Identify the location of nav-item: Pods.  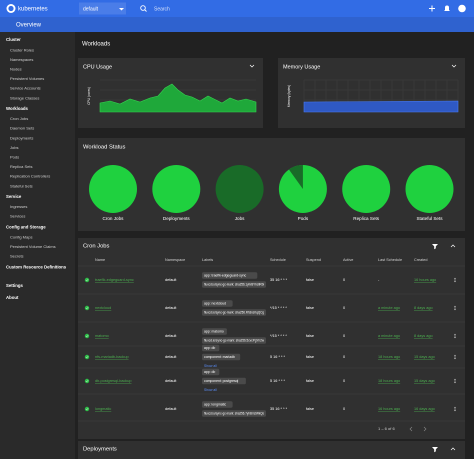
(14, 156).